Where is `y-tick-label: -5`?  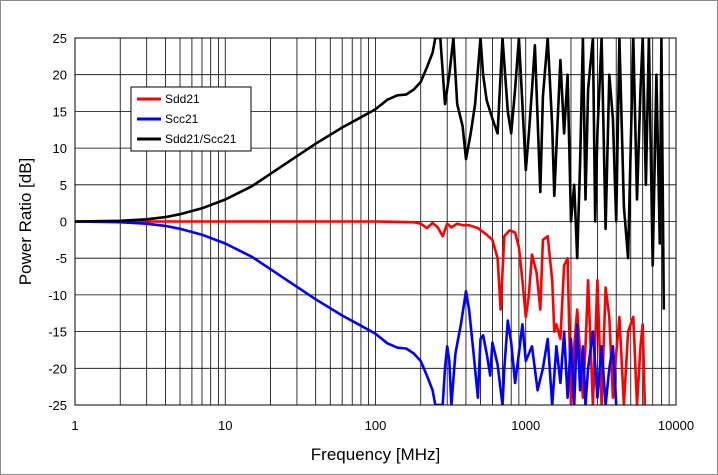
y-tick-label: -5 is located at coordinates (61, 258).